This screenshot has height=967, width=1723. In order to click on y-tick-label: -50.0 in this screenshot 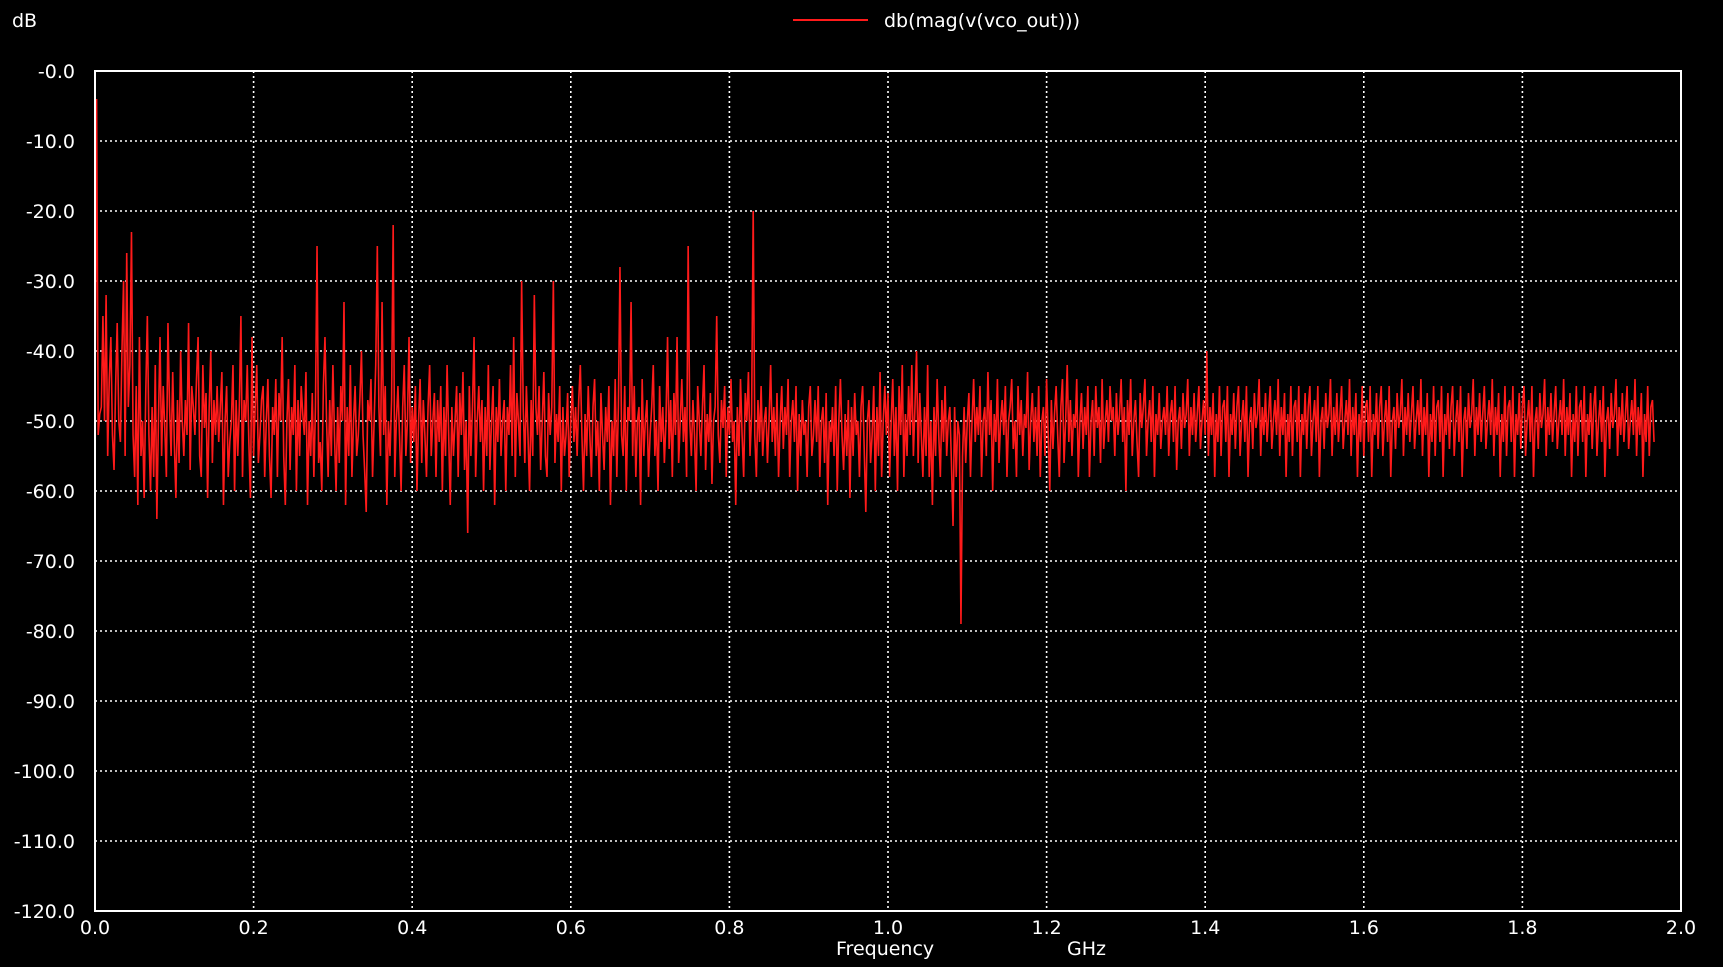, I will do `click(50, 422)`.